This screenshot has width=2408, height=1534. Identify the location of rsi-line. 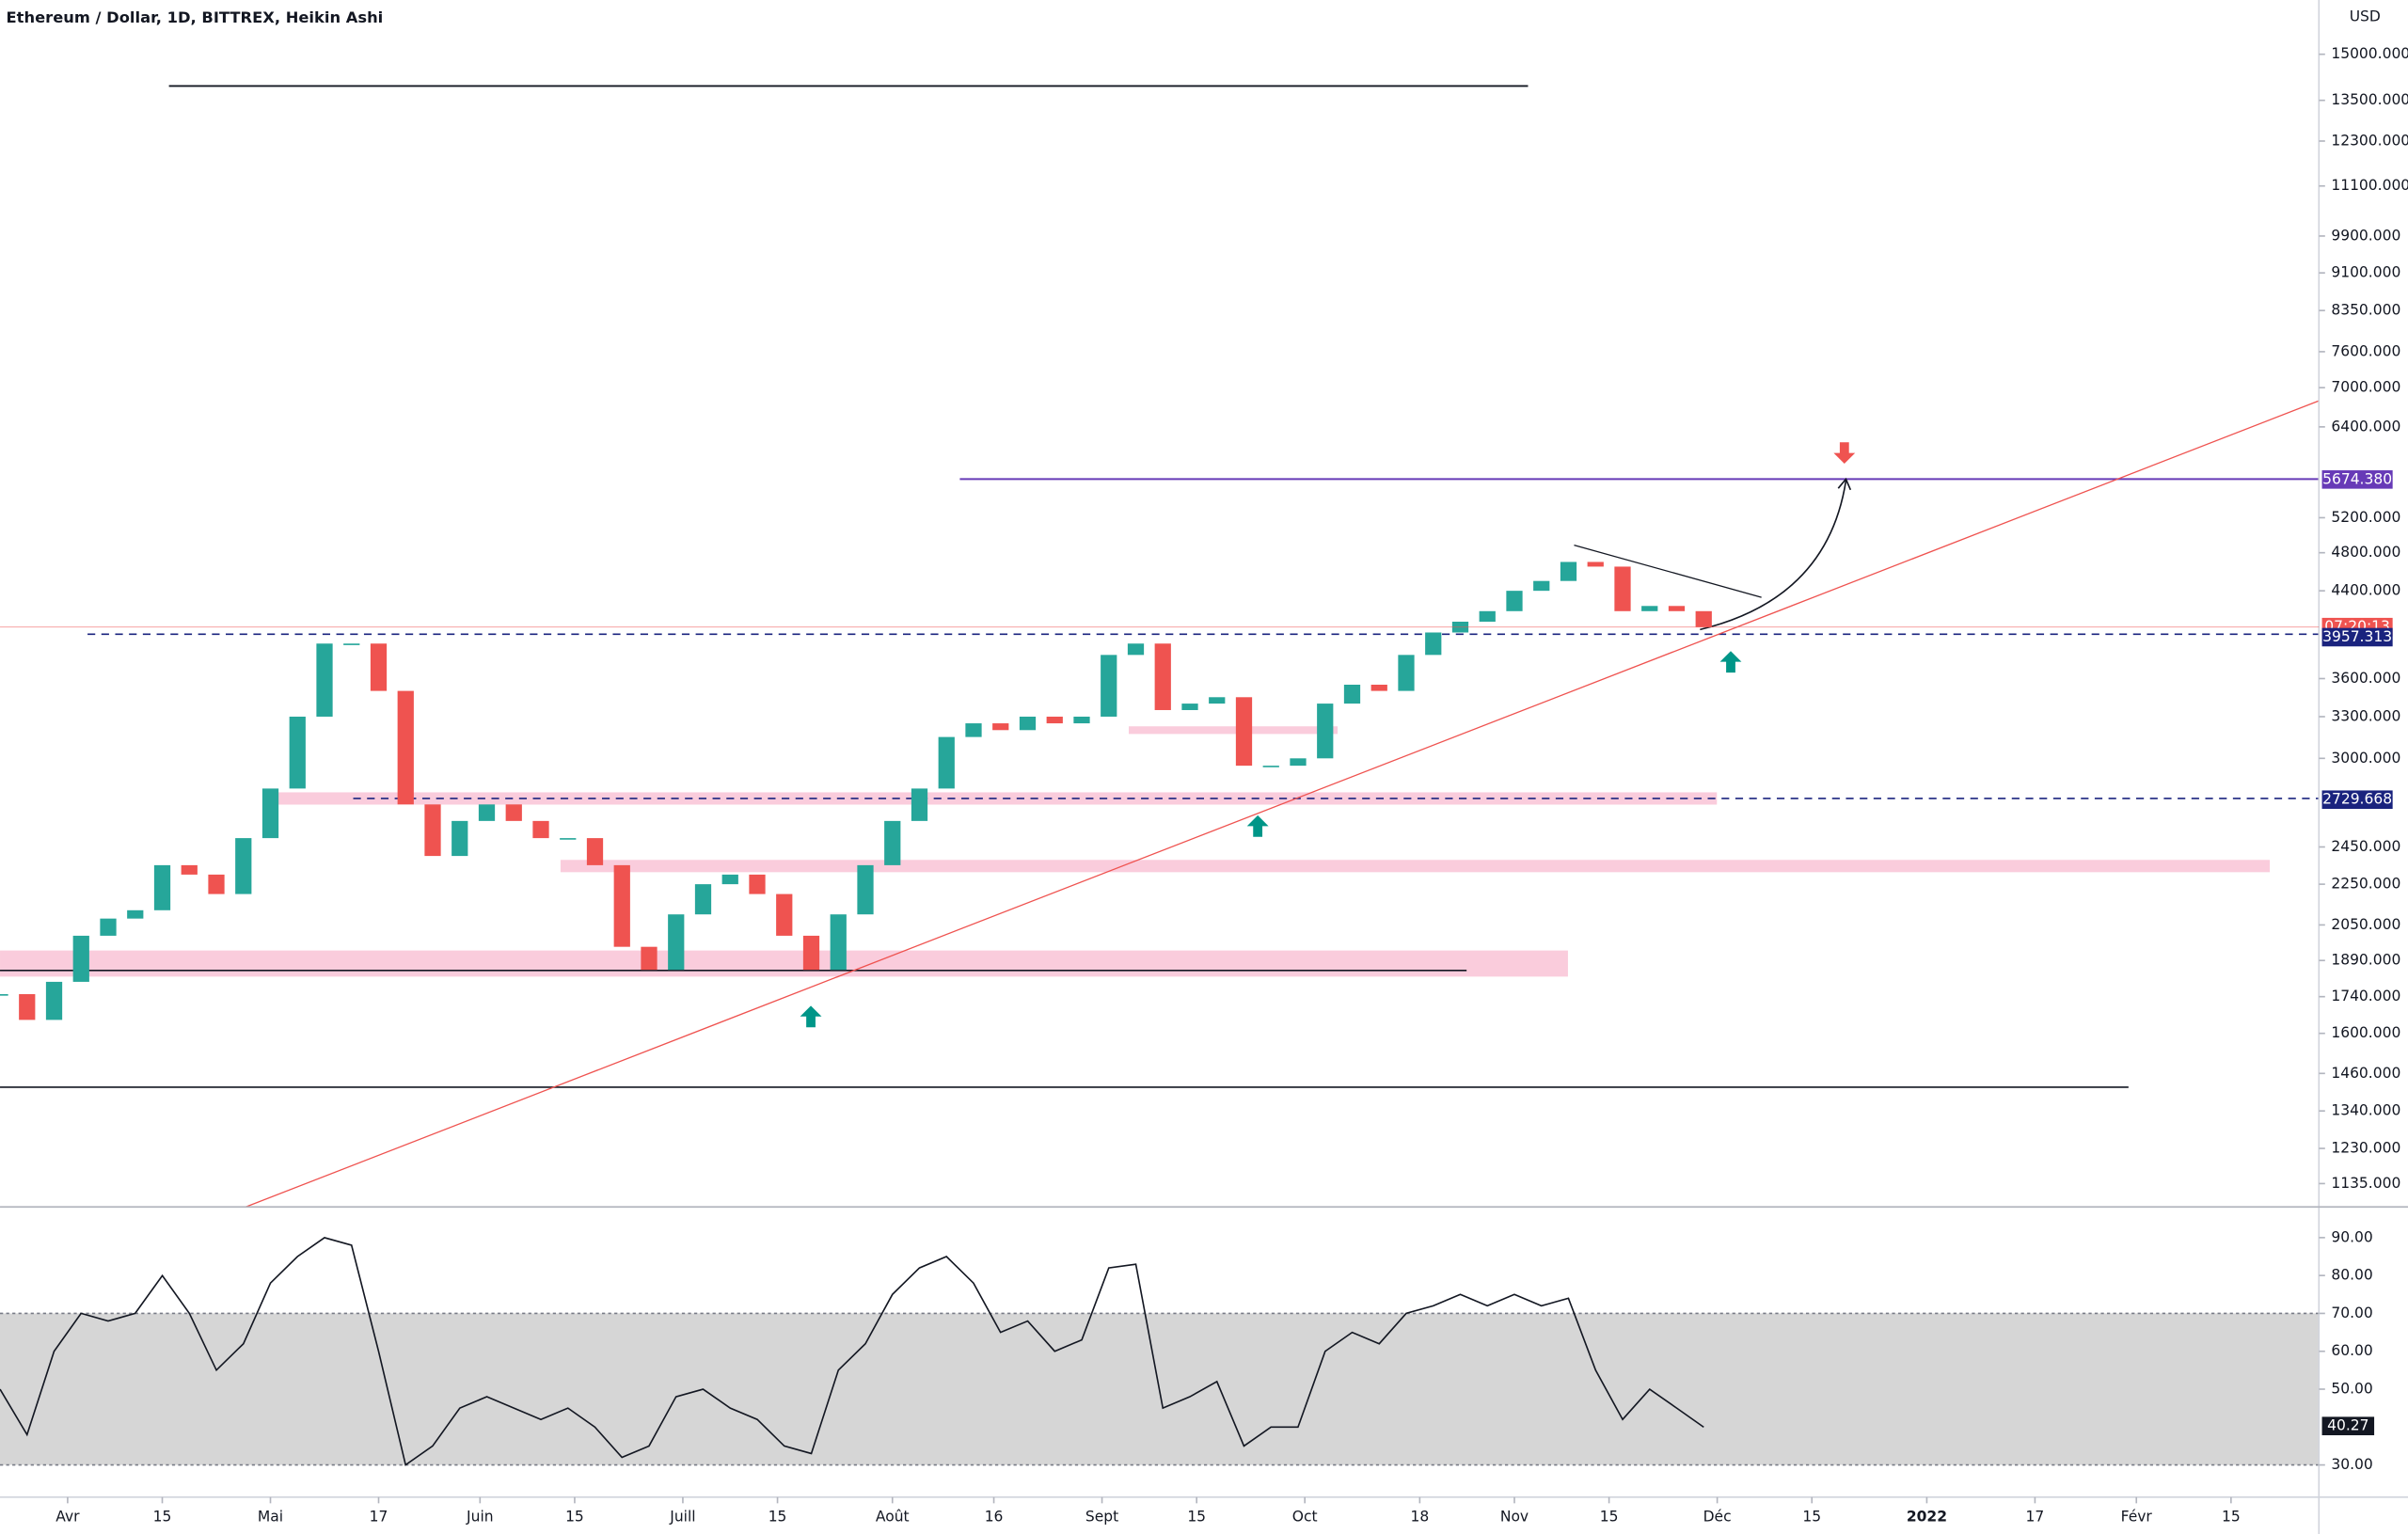
(852, 1352).